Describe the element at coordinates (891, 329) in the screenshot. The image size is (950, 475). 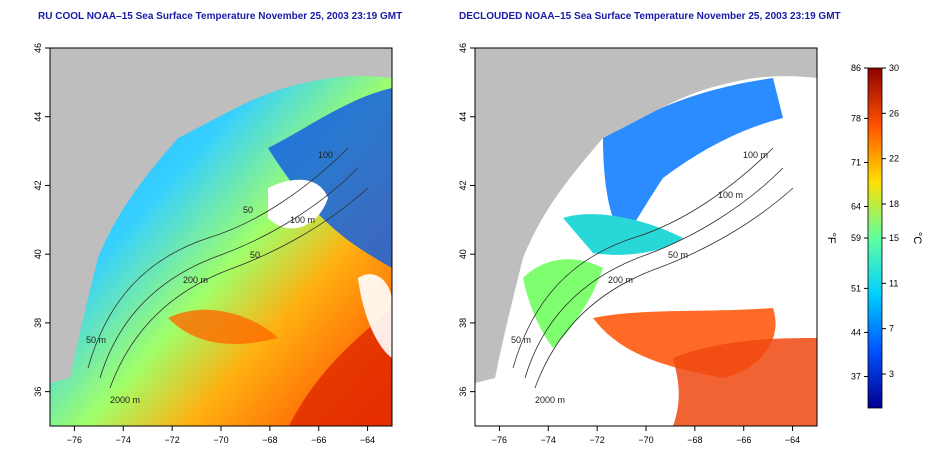
I see `celsius-tick-label: 7` at that location.